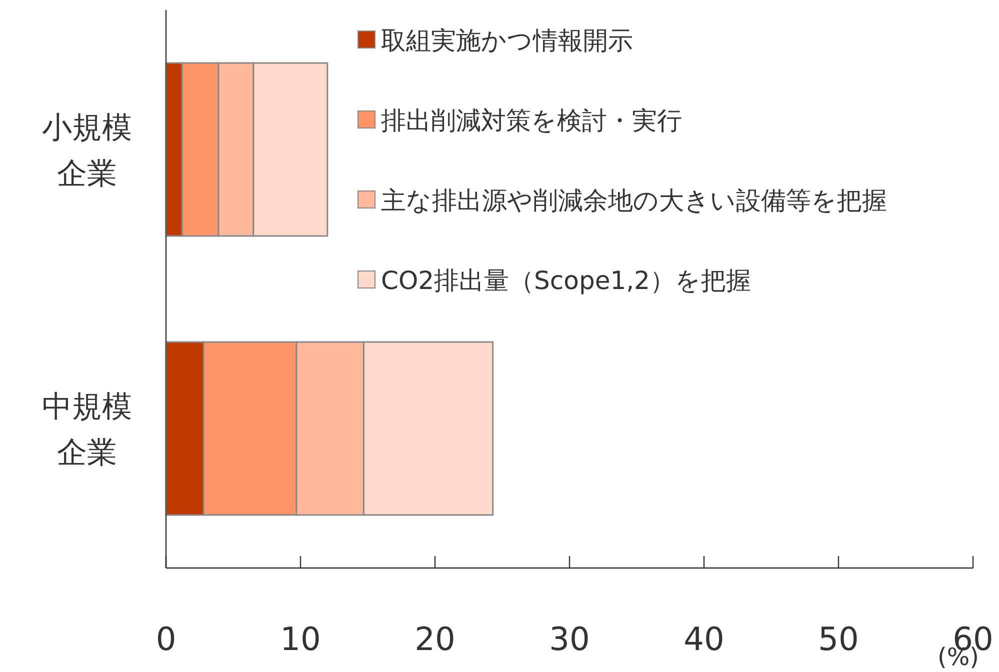 The width and height of the screenshot is (999, 672). What do you see at coordinates (838, 639) in the screenshot?
I see `x-tick-label: 50` at bounding box center [838, 639].